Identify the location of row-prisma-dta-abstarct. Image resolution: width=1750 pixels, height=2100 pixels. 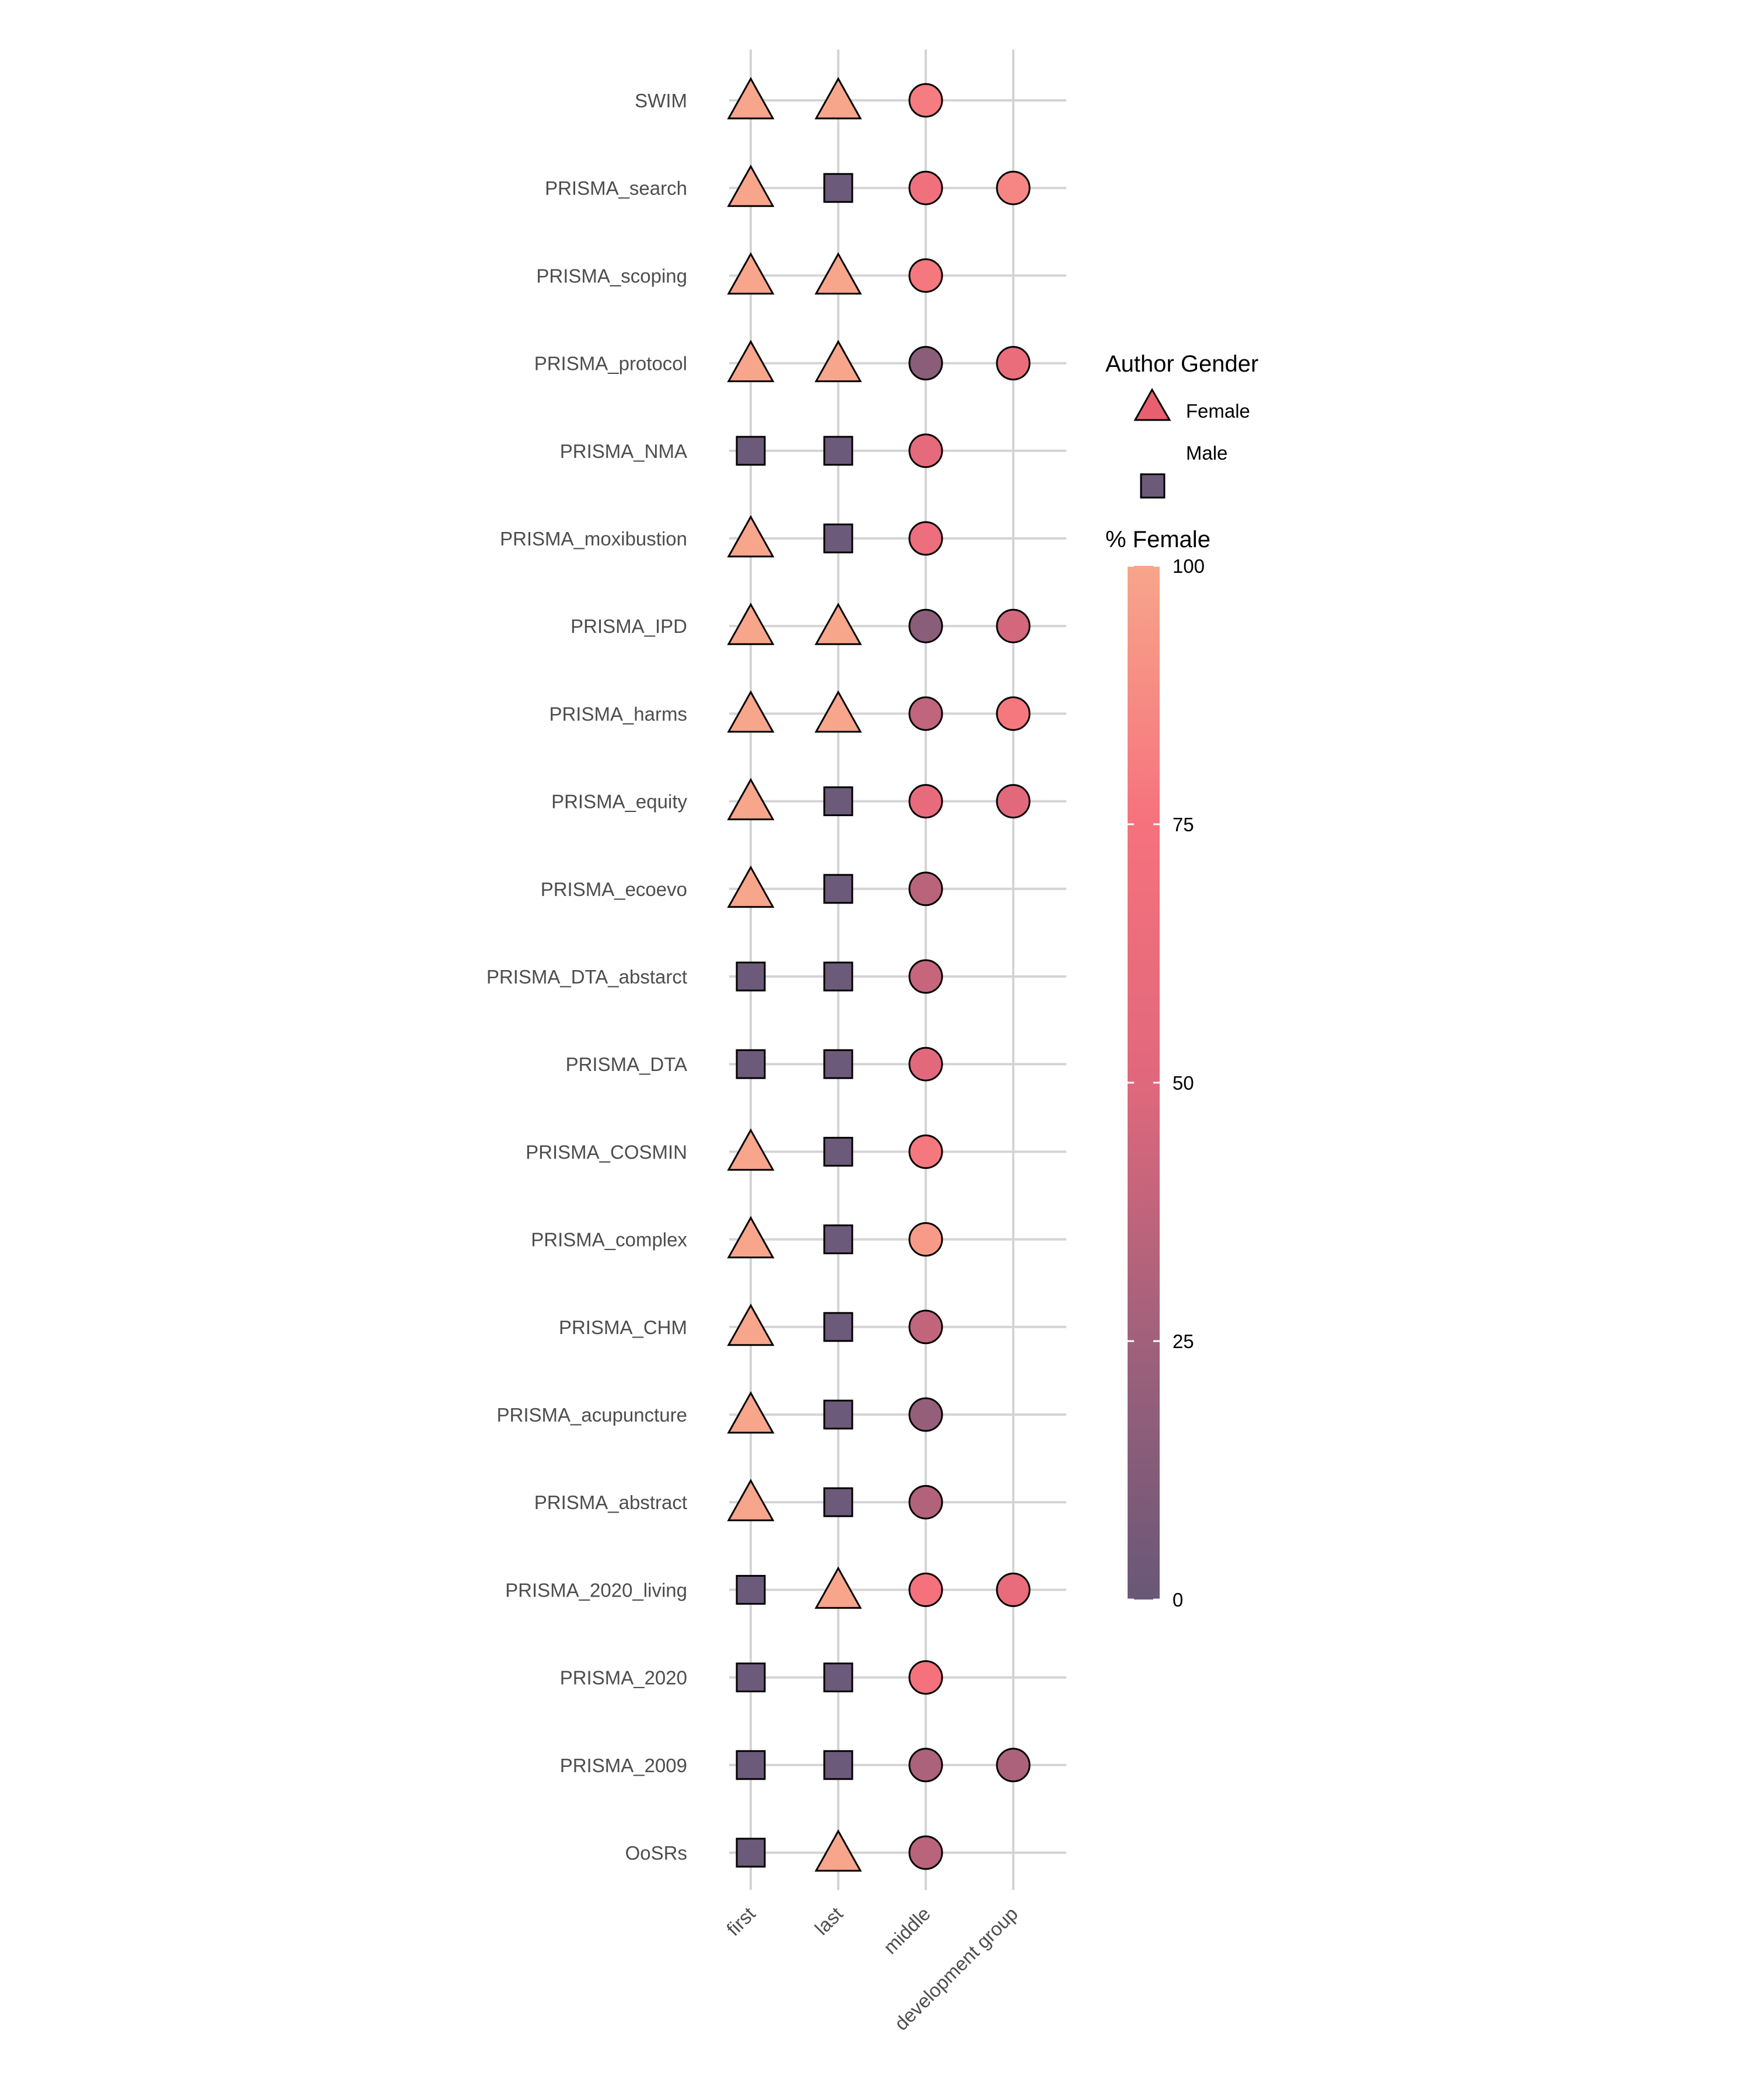
(839, 977).